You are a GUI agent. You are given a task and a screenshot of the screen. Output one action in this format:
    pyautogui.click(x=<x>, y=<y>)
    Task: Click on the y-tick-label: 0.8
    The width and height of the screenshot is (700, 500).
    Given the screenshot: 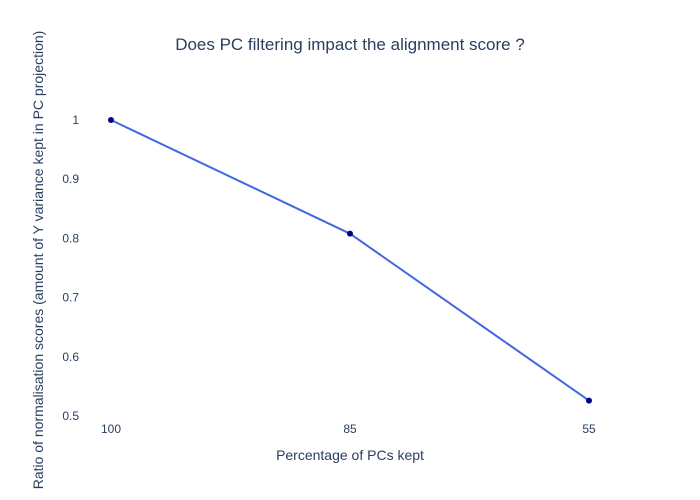 What is the action you would take?
    pyautogui.click(x=70, y=238)
    